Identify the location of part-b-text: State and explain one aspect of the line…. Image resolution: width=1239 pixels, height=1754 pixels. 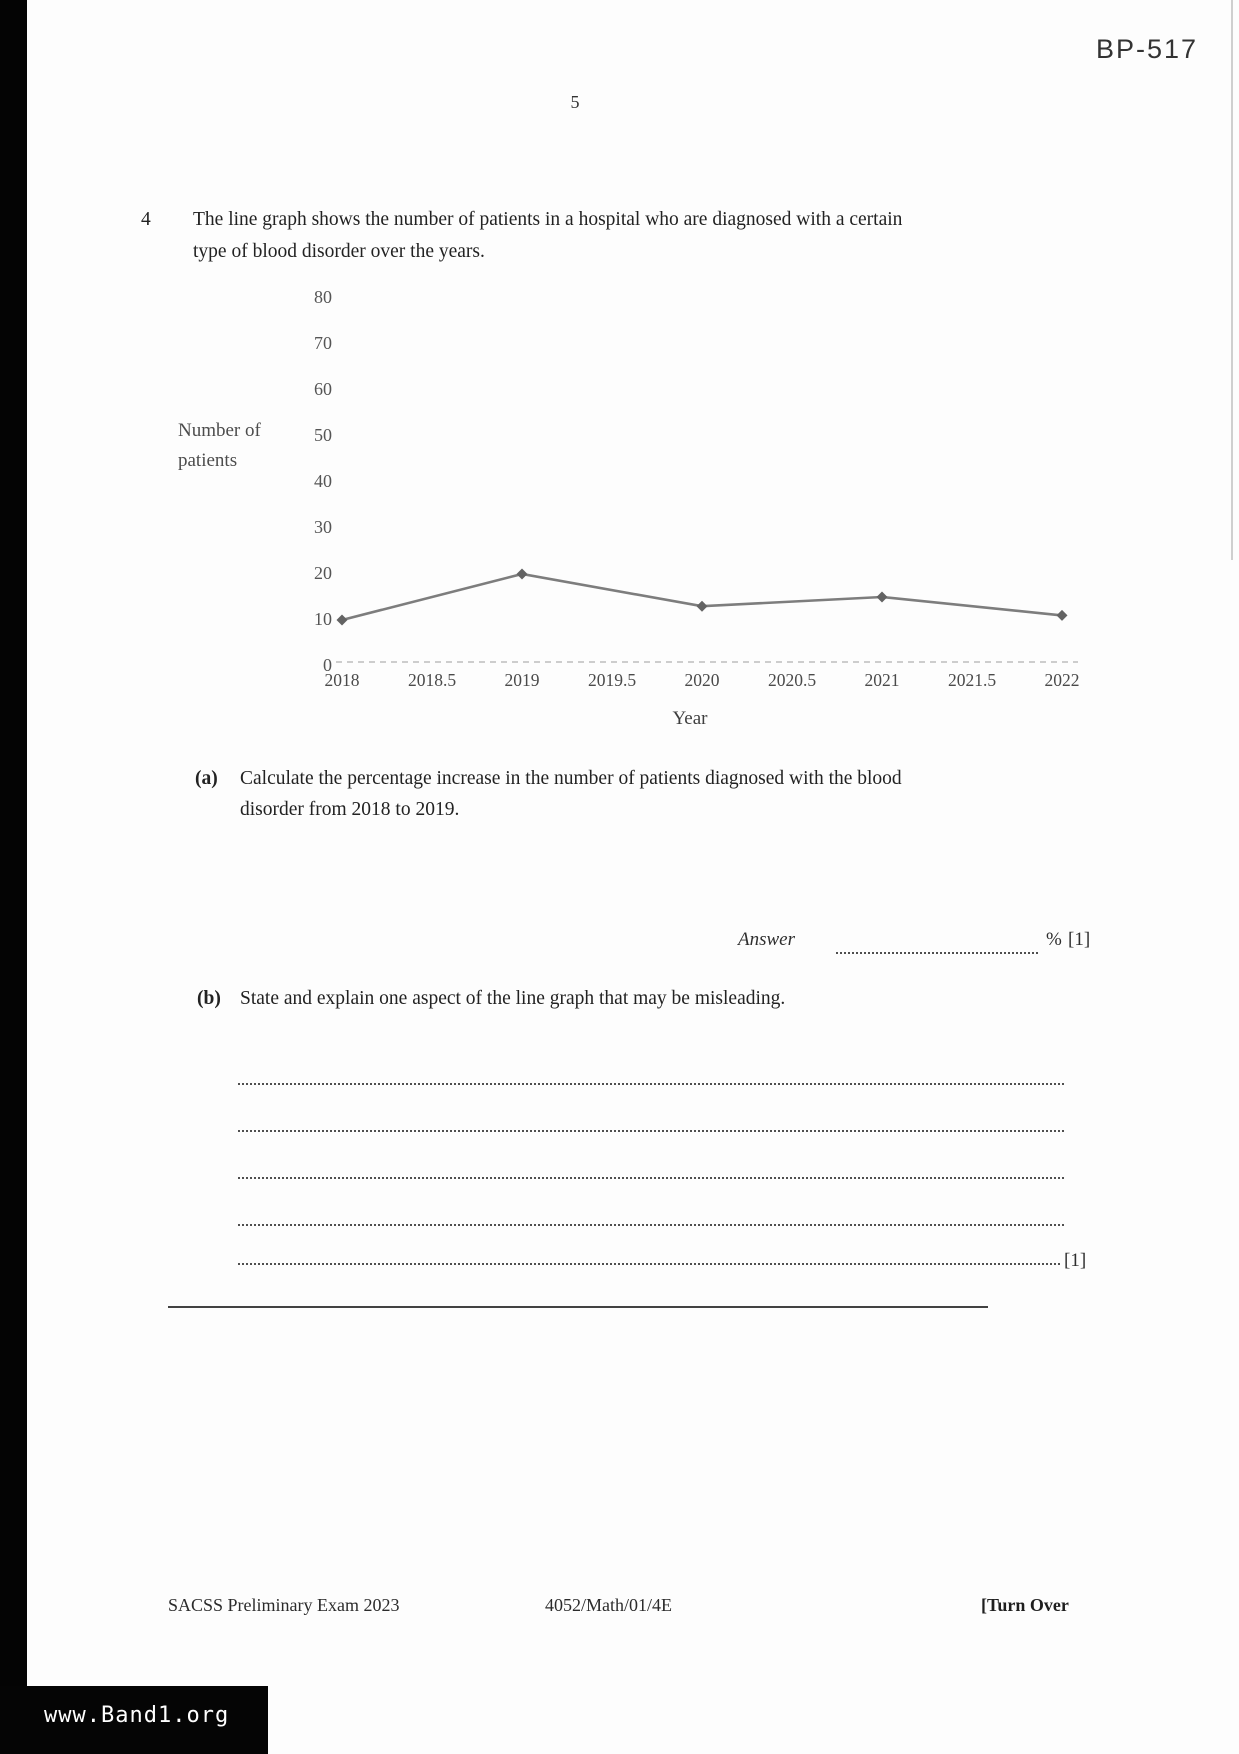
(513, 998).